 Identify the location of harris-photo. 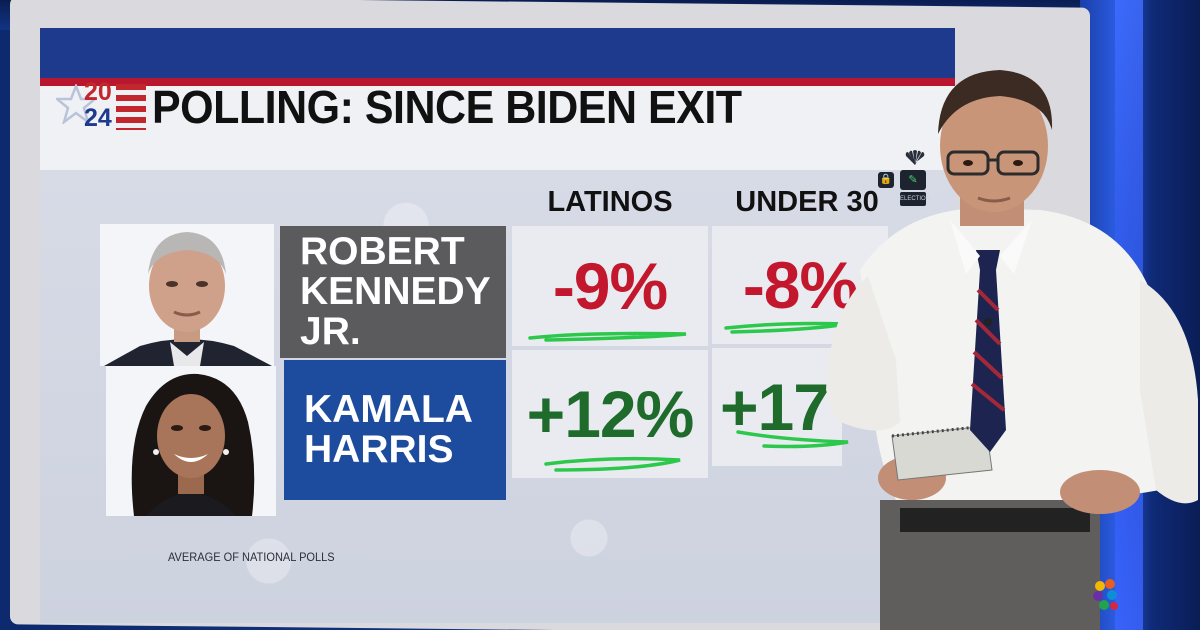
(191, 441).